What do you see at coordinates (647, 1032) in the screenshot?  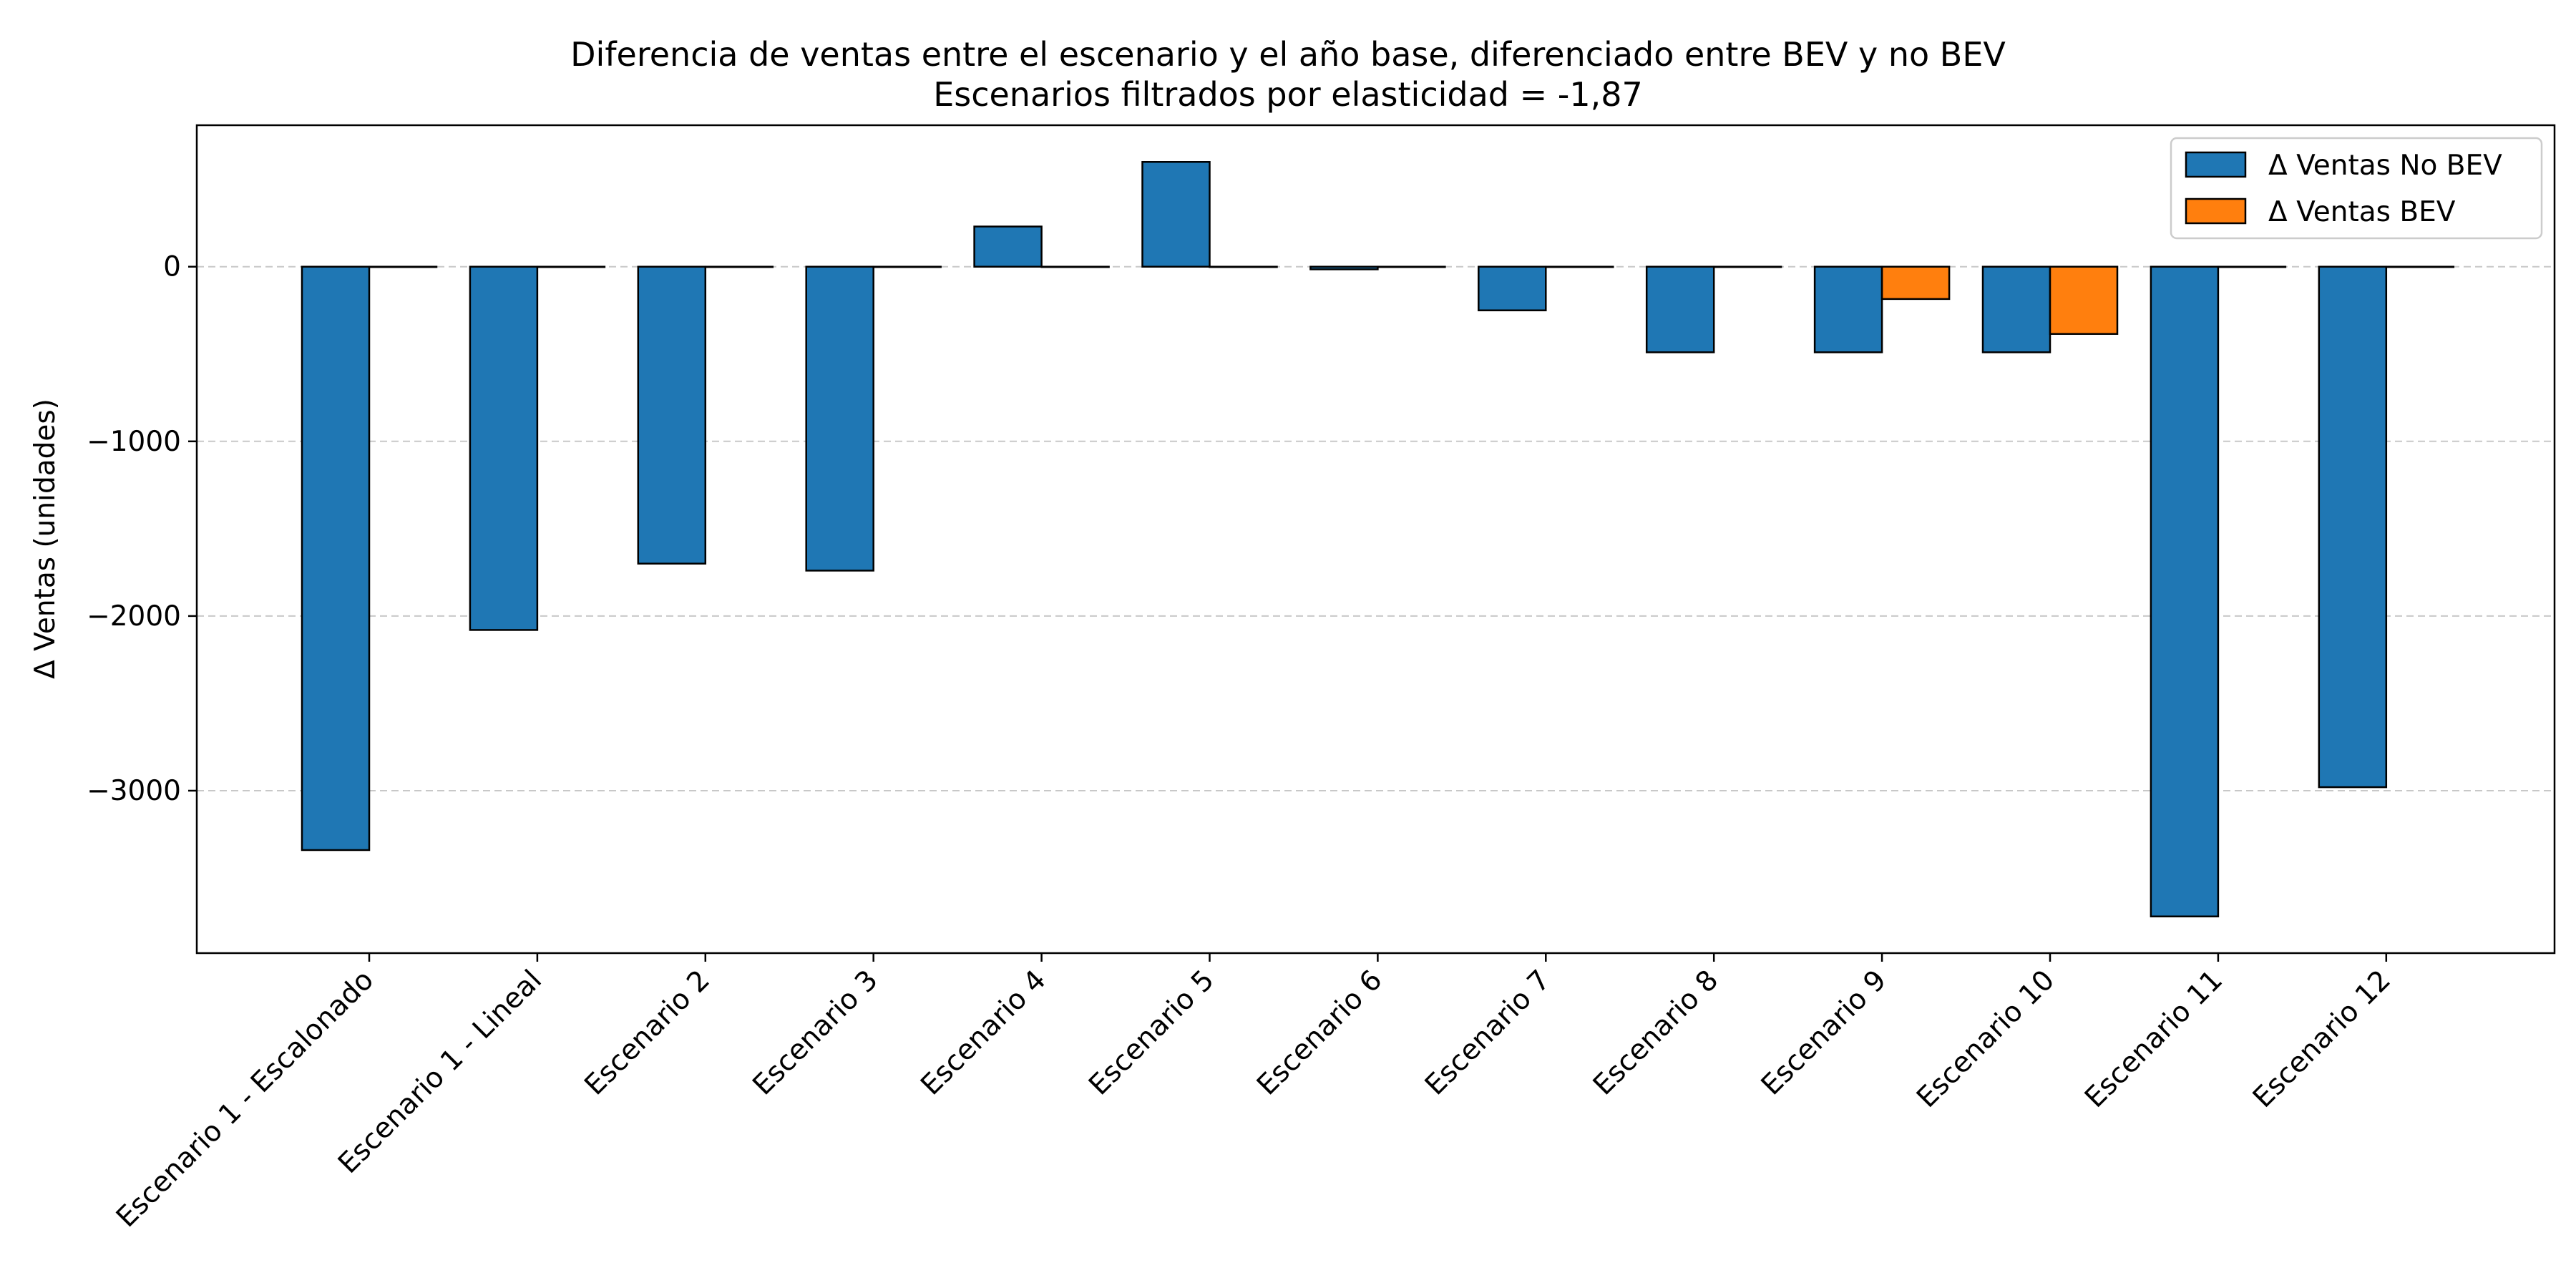 I see `x-tick-label: Escenario 2` at bounding box center [647, 1032].